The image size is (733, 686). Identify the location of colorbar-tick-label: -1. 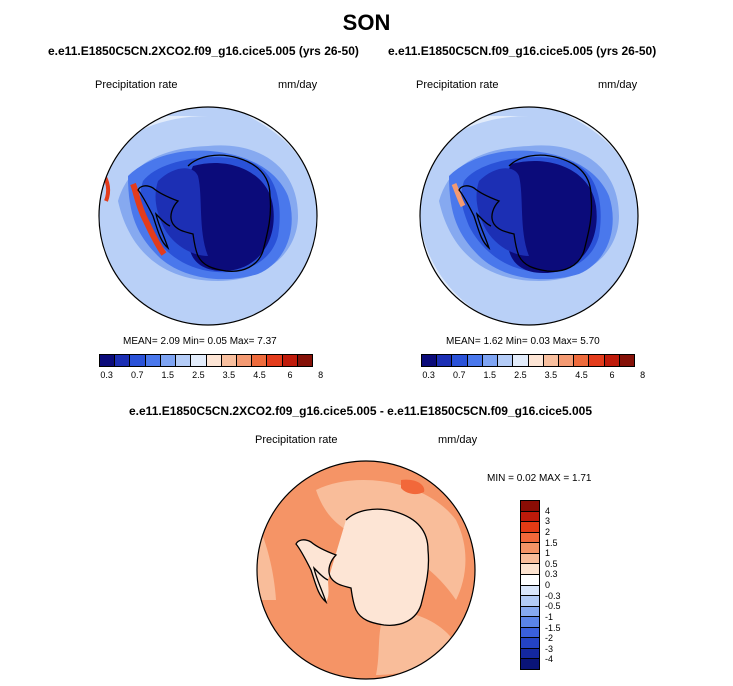
(549, 616).